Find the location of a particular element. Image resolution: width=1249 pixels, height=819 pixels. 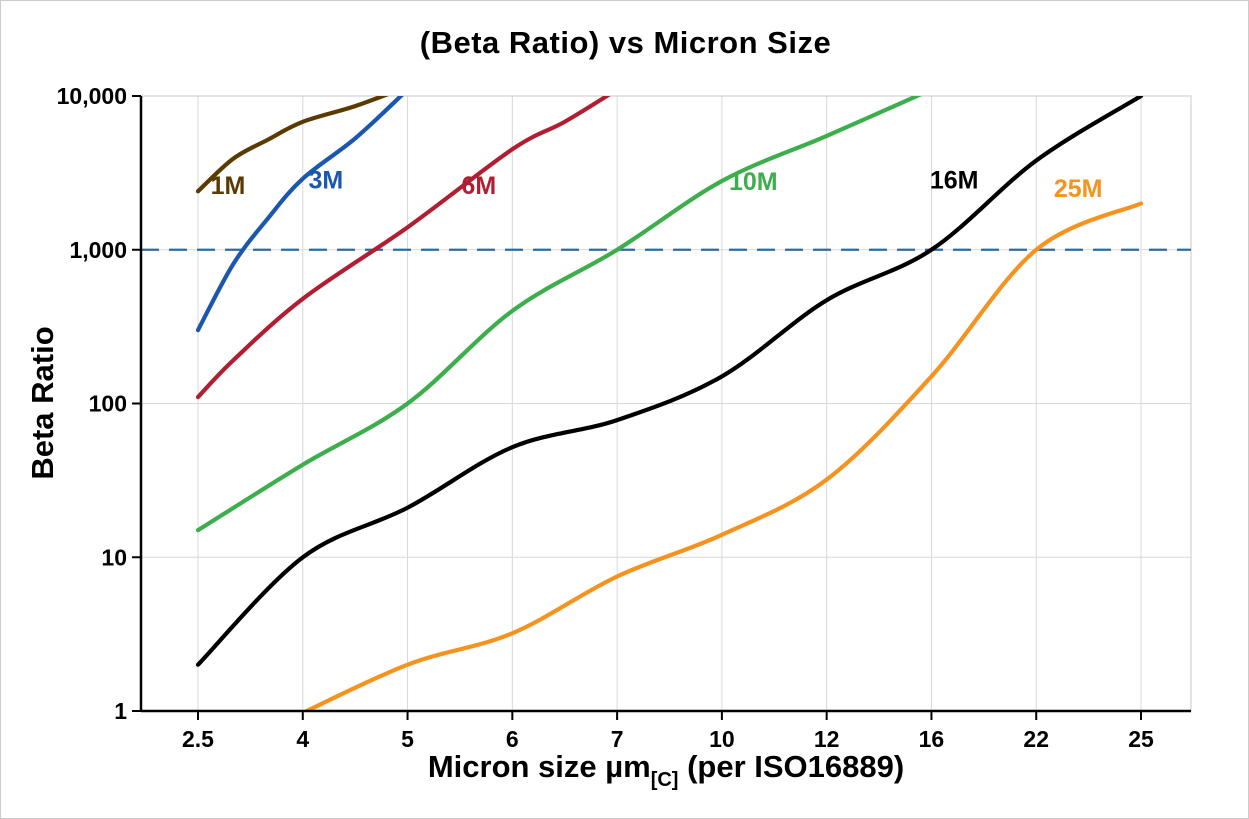

chart-title: (Beta Ratio) vs Micron Size is located at coordinates (625, 42).